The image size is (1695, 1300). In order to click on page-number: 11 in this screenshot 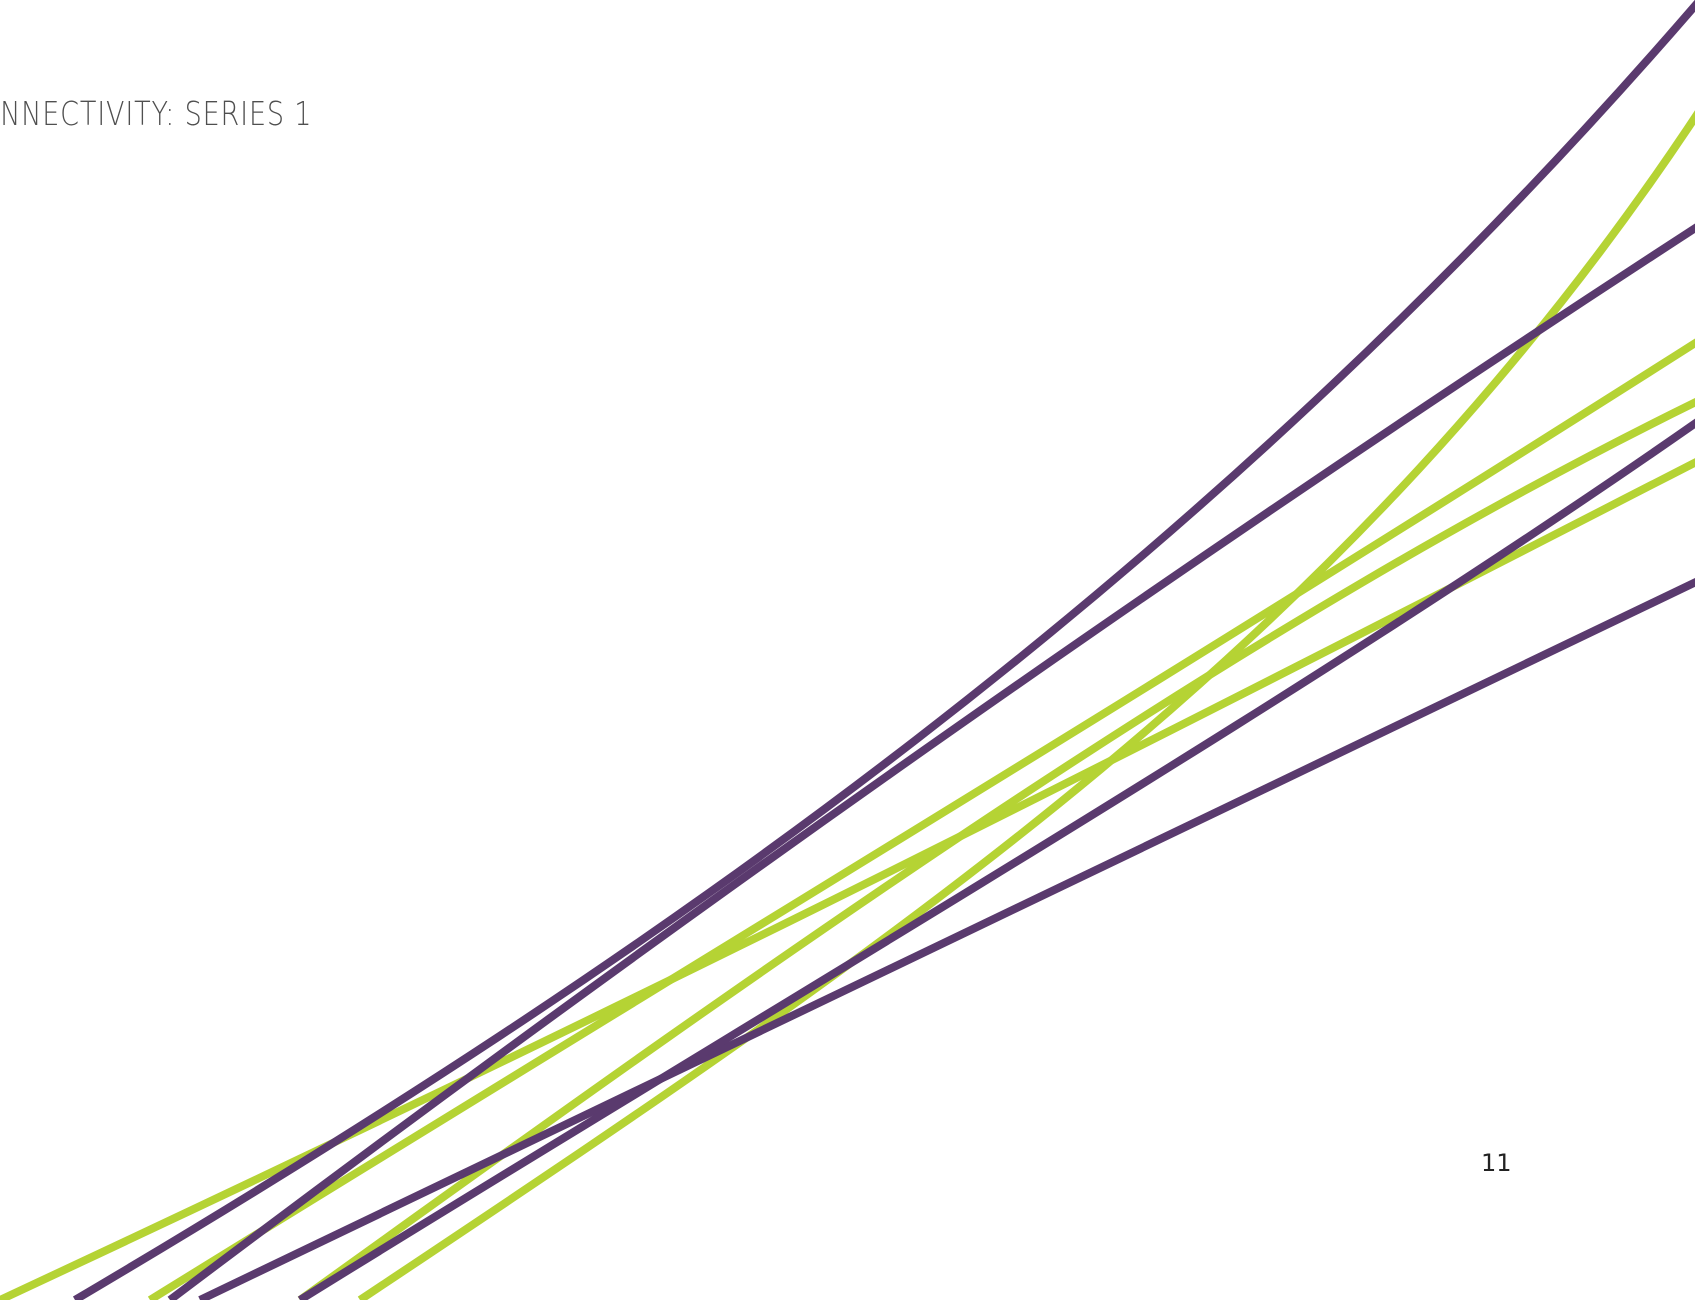, I will do `click(1496, 1163)`.